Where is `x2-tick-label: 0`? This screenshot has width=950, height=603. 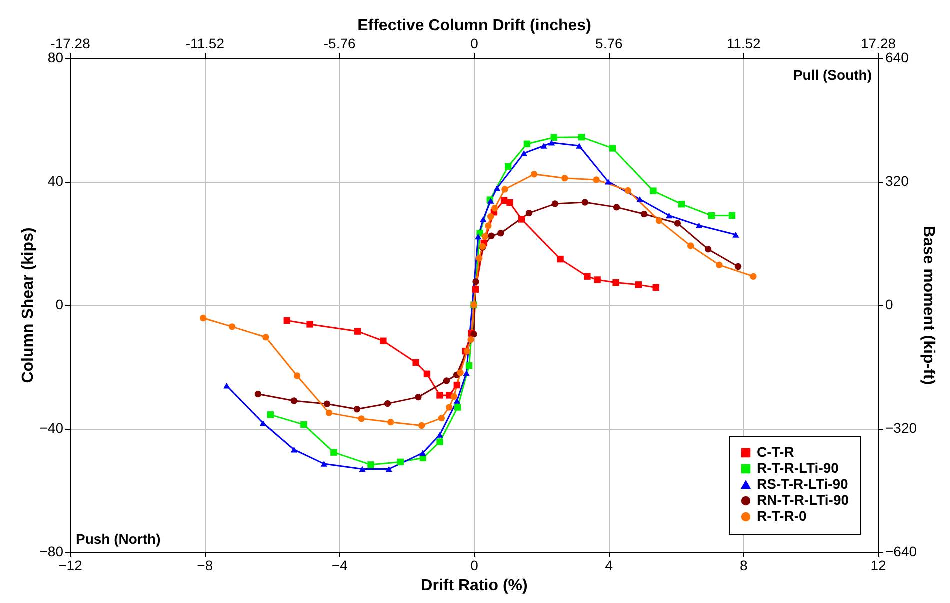 x2-tick-label: 0 is located at coordinates (474, 44).